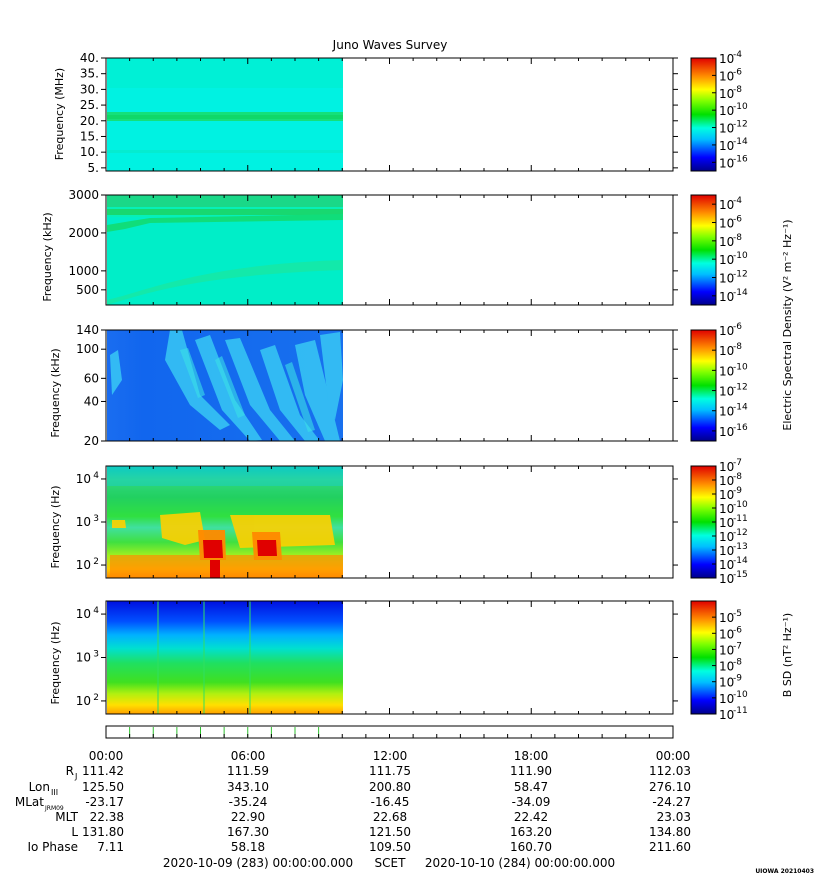 The width and height of the screenshot is (815, 880). I want to click on y-tick-label: 100, so click(87, 349).